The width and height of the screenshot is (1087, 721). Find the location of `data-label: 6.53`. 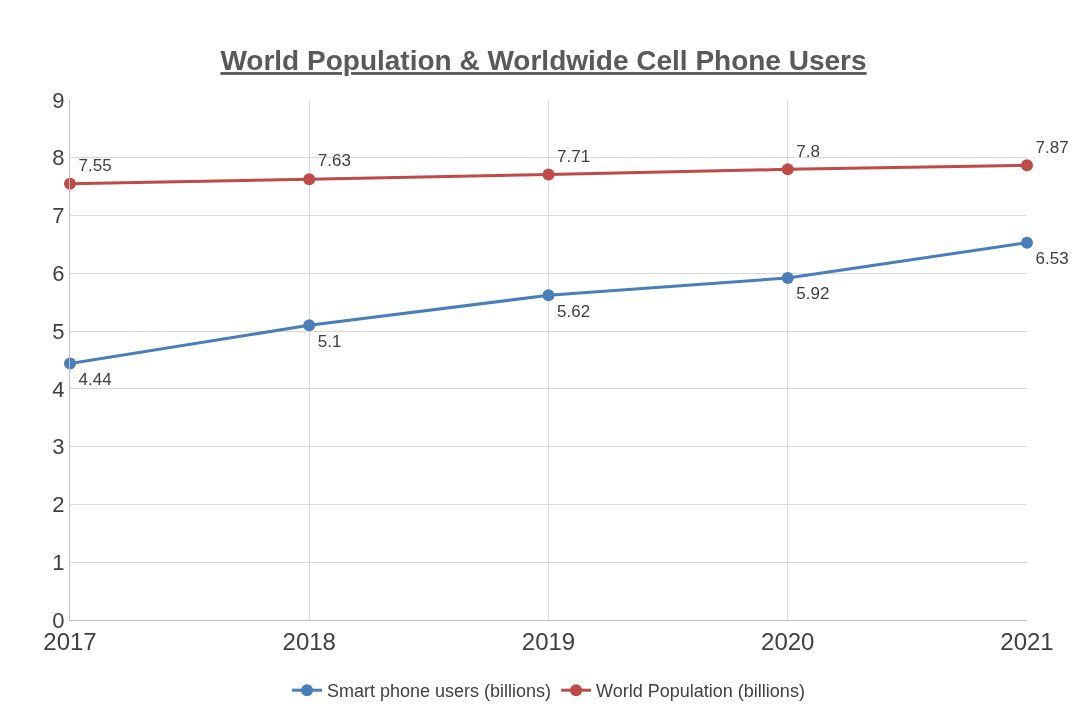

data-label: 6.53 is located at coordinates (1052, 258).